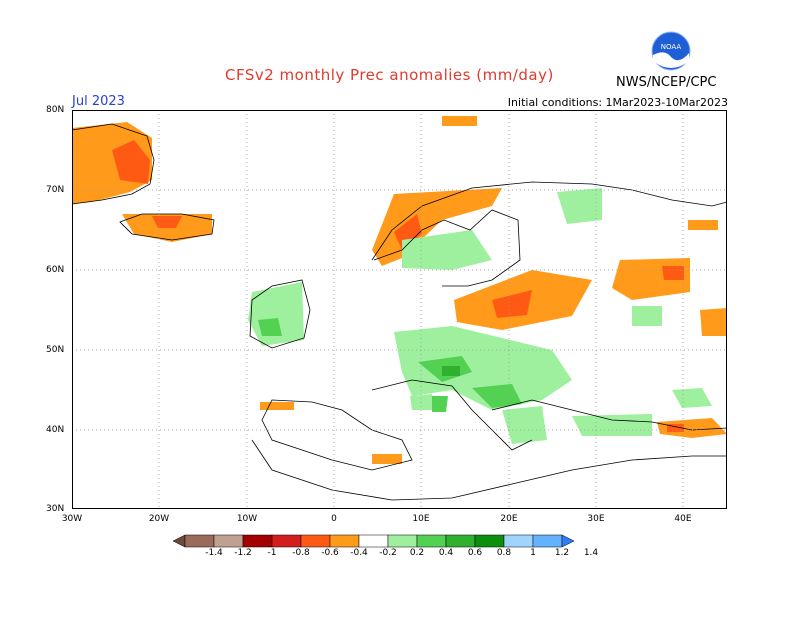  I want to click on lat-label: 60N, so click(55, 270).